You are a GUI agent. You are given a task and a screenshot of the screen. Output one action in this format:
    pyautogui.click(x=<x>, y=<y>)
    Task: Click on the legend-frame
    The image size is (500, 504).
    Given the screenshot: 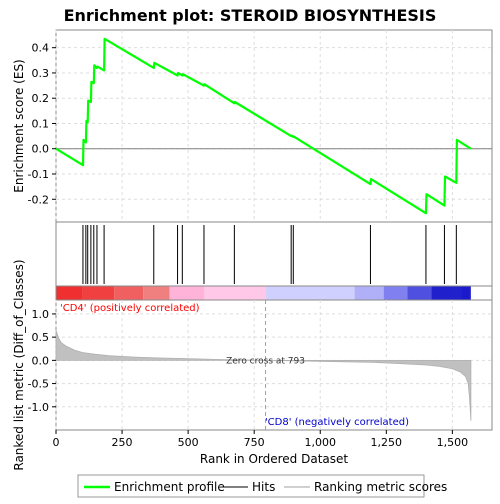 What is the action you would take?
    pyautogui.click(x=251, y=486)
    